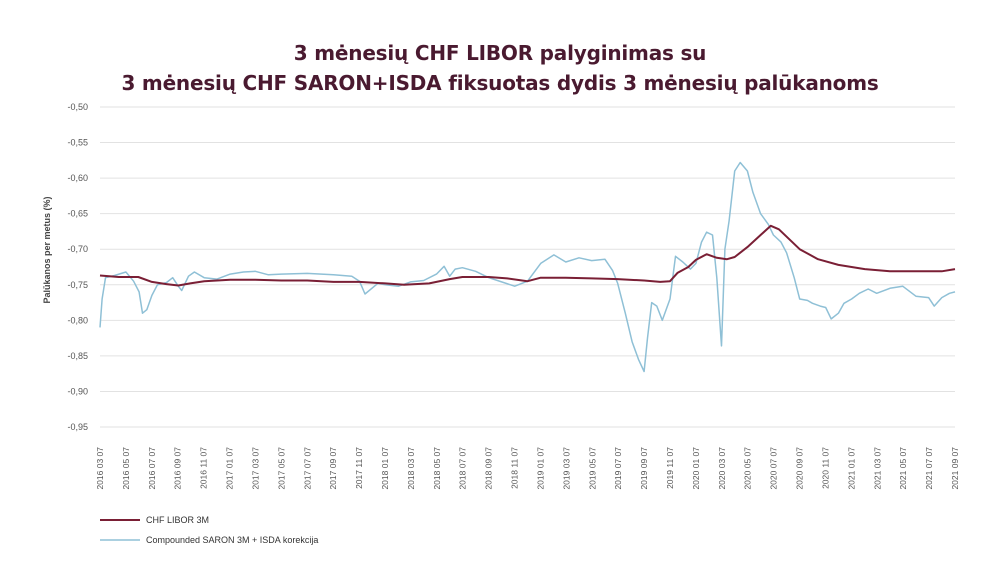  Describe the element at coordinates (307, 468) in the screenshot. I see `x-tick-label: 2017 07 07` at that location.